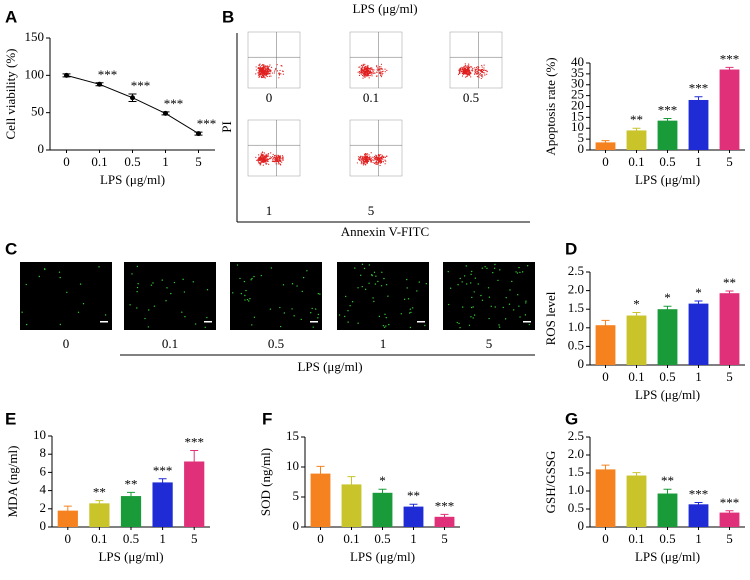 The height and width of the screenshot is (580, 750). What do you see at coordinates (698, 292) in the screenshot?
I see `significance: *` at bounding box center [698, 292].